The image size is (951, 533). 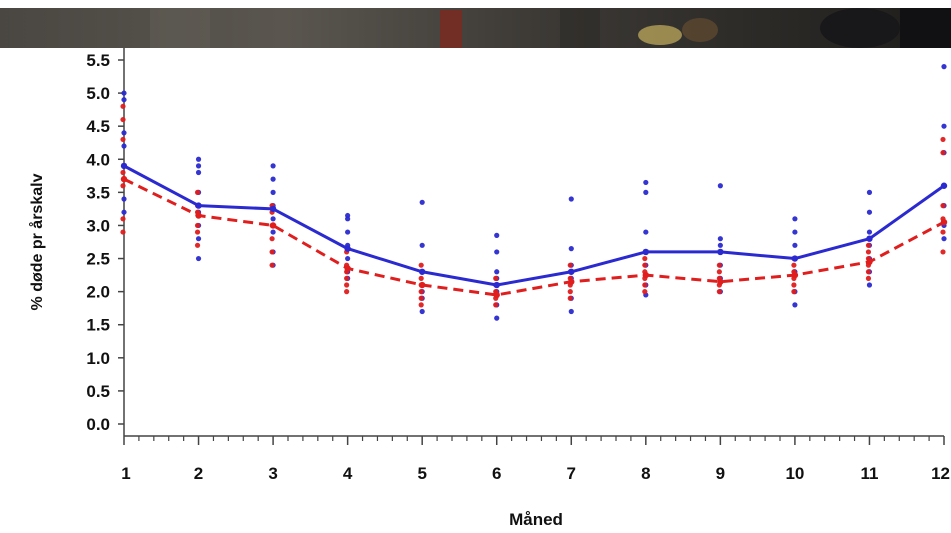 I want to click on y-tick-label: 4.0, so click(x=98, y=159).